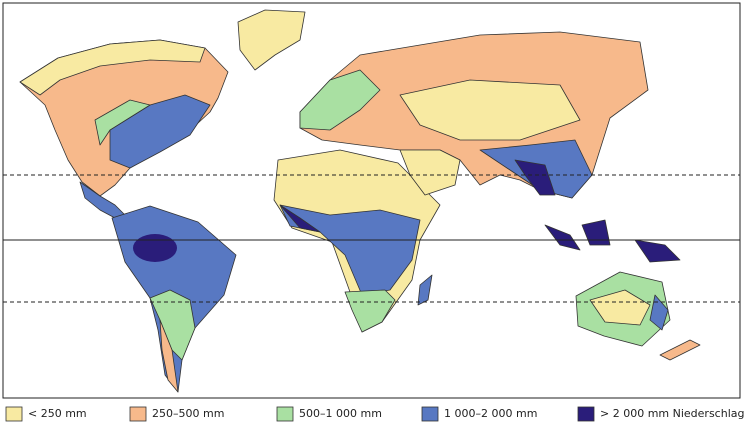 Image resolution: width=744 pixels, height=430 pixels. What do you see at coordinates (620, 307) in the screenshot?
I see `au-dry-zone` at bounding box center [620, 307].